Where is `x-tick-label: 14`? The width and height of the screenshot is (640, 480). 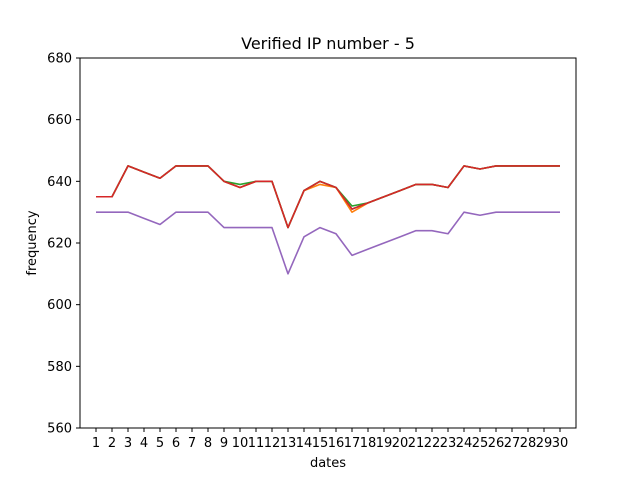 x-tick-label: 14 is located at coordinates (304, 443).